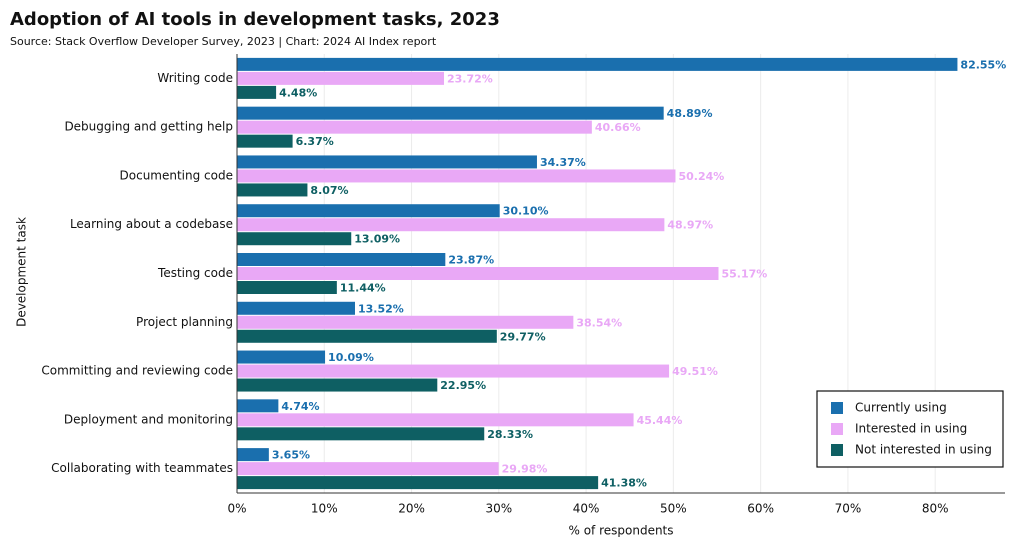  I want to click on value-label: 29.98%, so click(525, 469).